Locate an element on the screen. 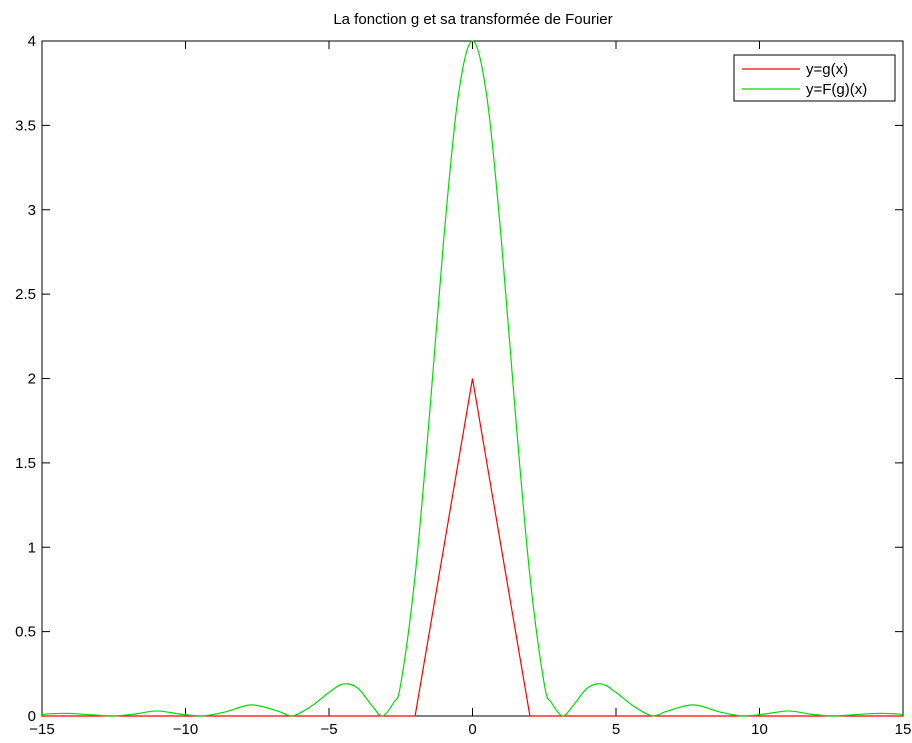  x-tick-label: −5 is located at coordinates (328, 729).